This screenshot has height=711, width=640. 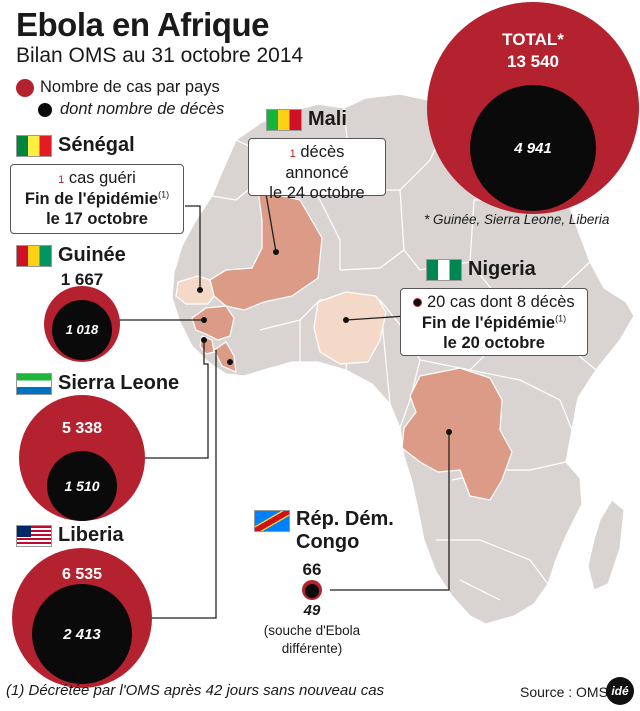 I want to click on liberia-name: Liberia, so click(x=91, y=535).